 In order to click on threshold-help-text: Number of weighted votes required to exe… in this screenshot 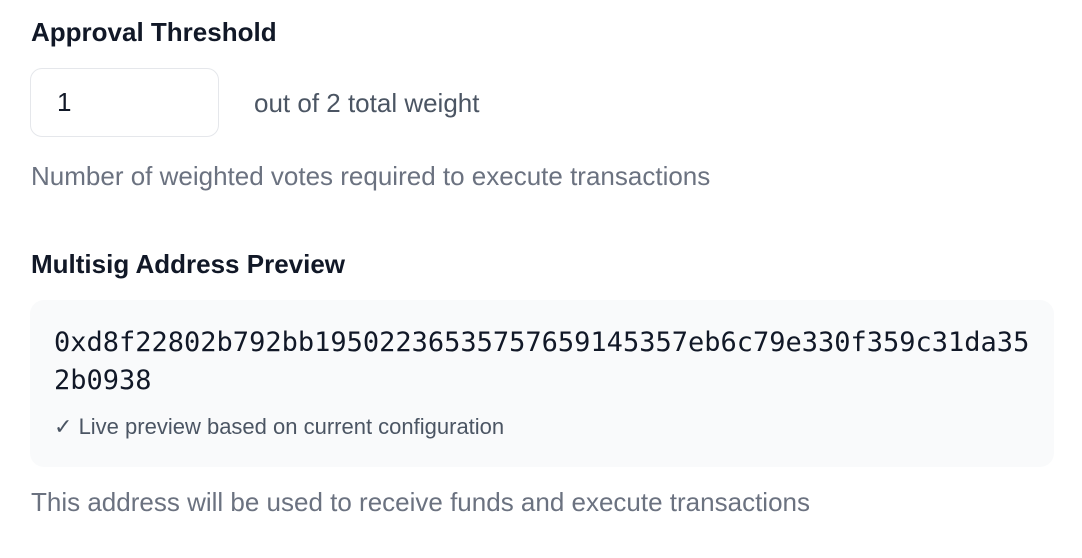, I will do `click(371, 176)`.